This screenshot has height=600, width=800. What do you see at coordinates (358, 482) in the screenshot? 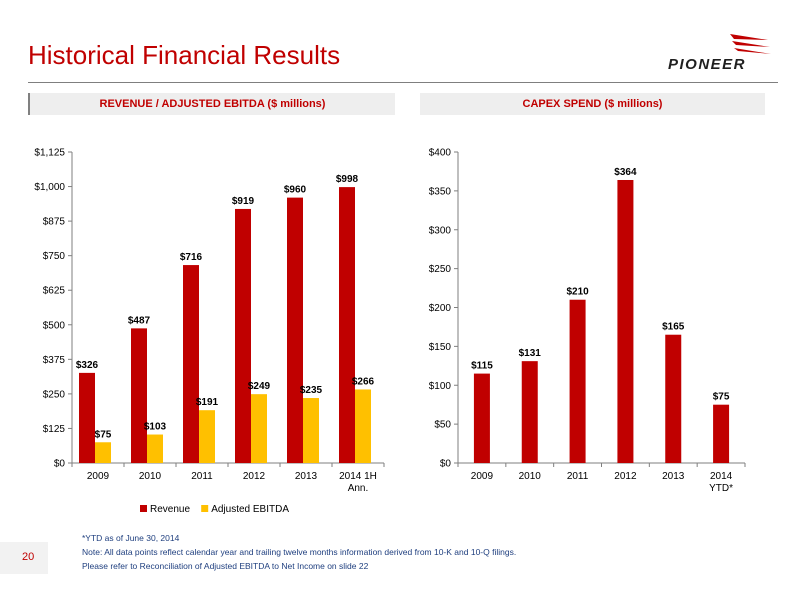
I see `x-tick-label: 2014 1H Ann.` at bounding box center [358, 482].